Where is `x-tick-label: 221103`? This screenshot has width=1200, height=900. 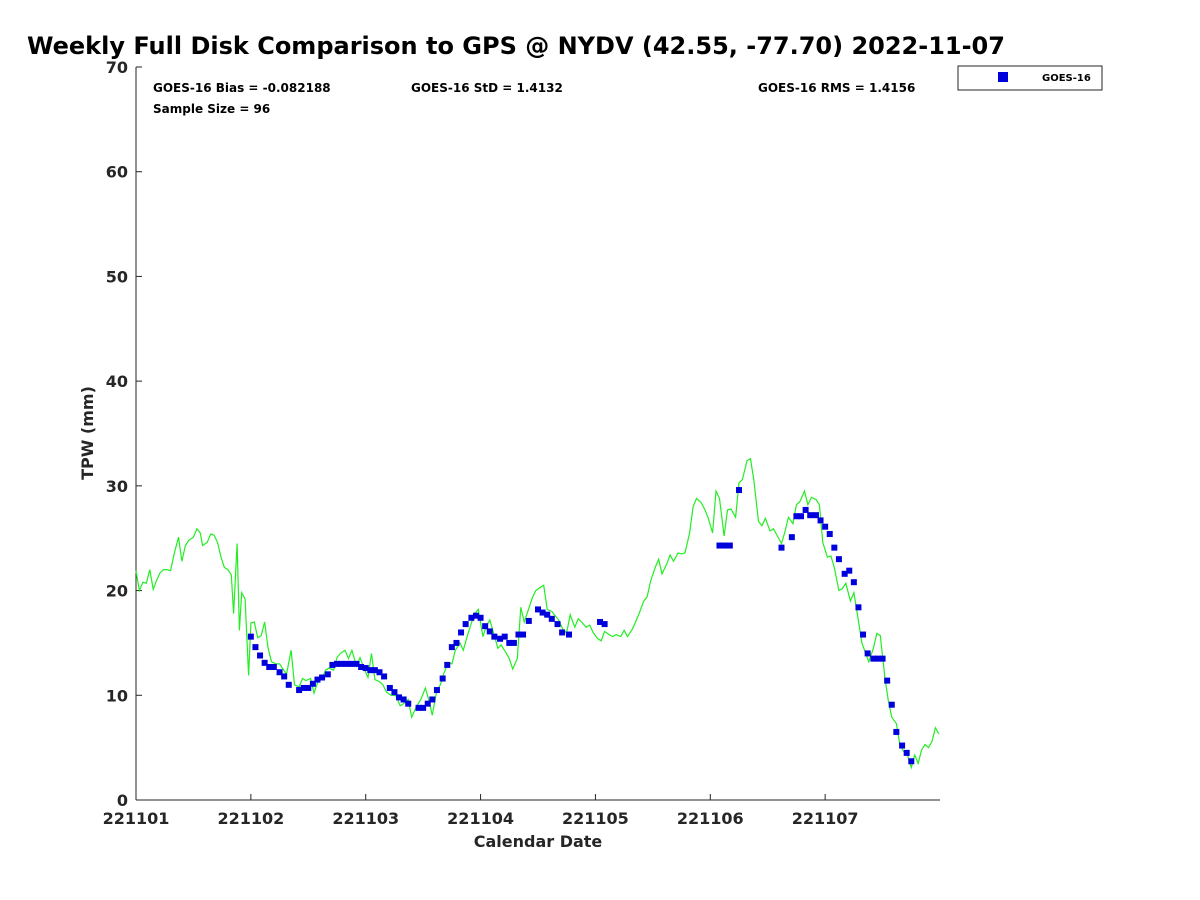 x-tick-label: 221103 is located at coordinates (365, 818).